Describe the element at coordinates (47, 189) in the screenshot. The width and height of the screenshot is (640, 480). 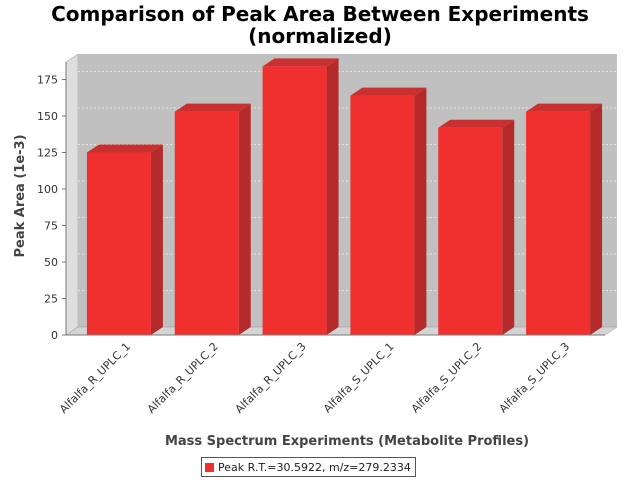
I see `y-tick-label: 100` at that location.